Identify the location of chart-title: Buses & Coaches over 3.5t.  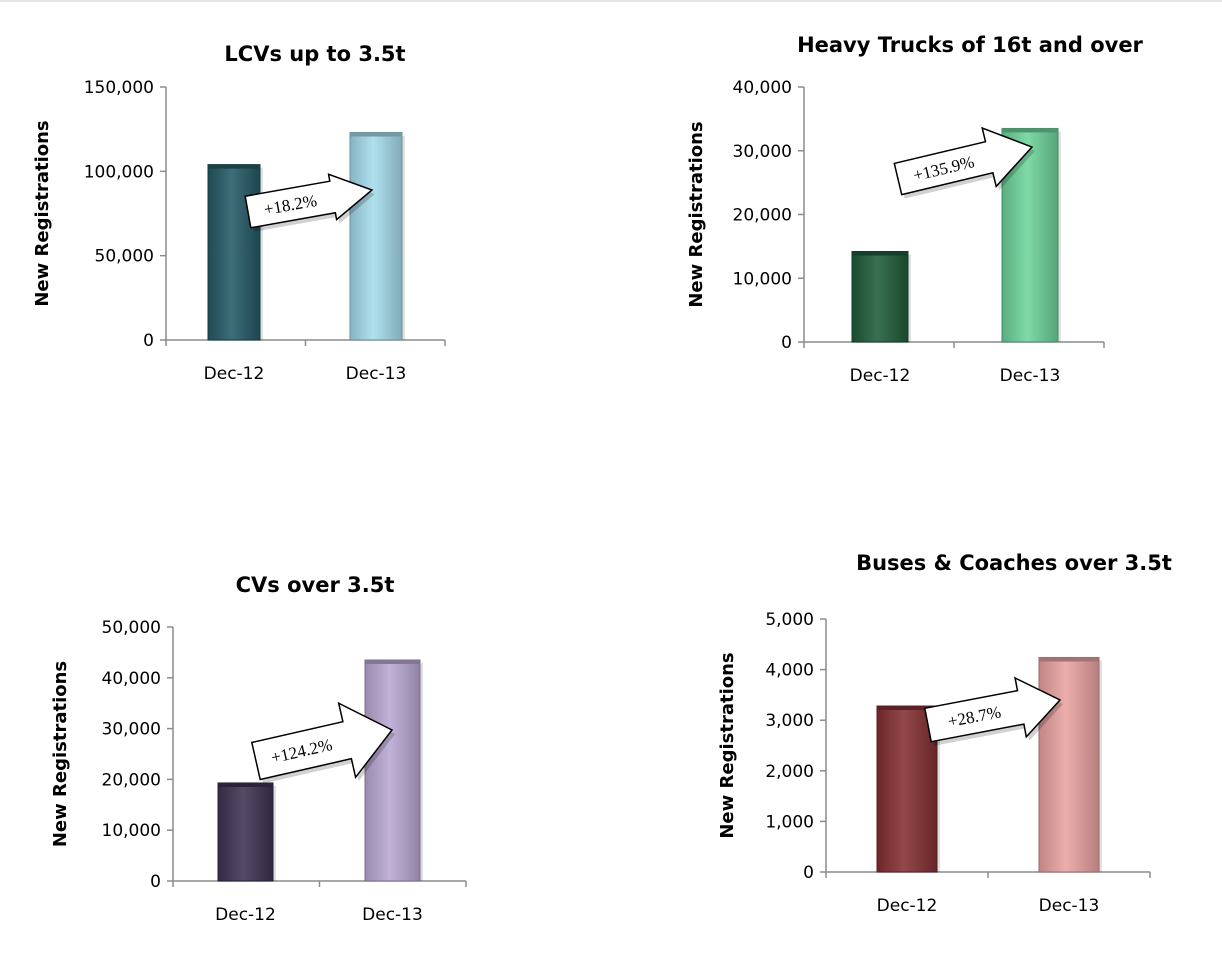
(1014, 563).